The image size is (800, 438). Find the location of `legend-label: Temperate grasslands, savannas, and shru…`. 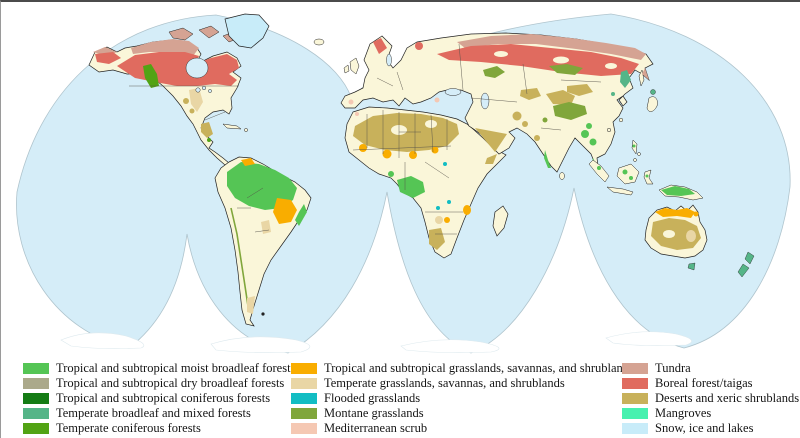

legend-label: Temperate grasslands, savannas, and shru… is located at coordinates (444, 383).